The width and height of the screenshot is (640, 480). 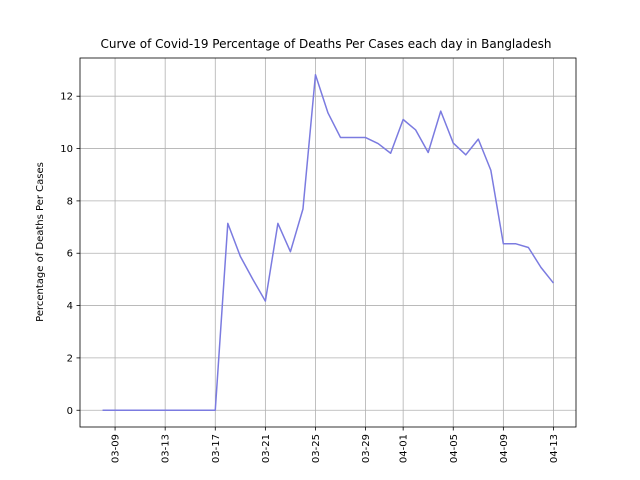 What do you see at coordinates (366, 448) in the screenshot?
I see `x-tick-label: 03-29` at bounding box center [366, 448].